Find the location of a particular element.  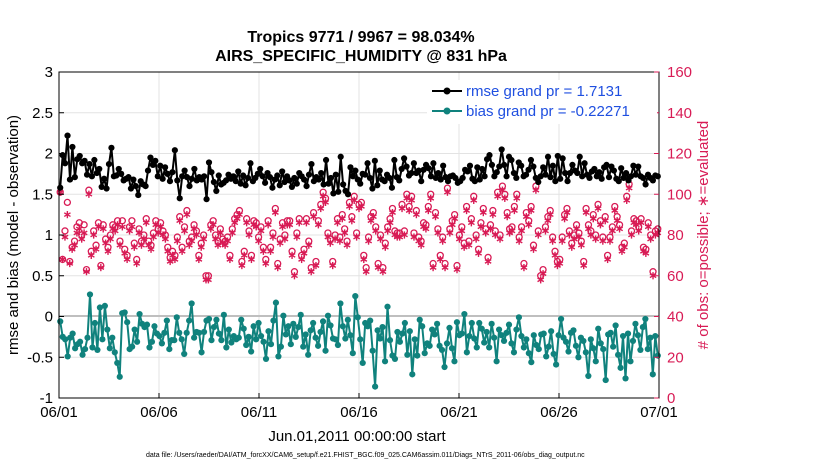

y2-axis-label: # of obs: o=possible; ∗=evaluated is located at coordinates (703, 235).